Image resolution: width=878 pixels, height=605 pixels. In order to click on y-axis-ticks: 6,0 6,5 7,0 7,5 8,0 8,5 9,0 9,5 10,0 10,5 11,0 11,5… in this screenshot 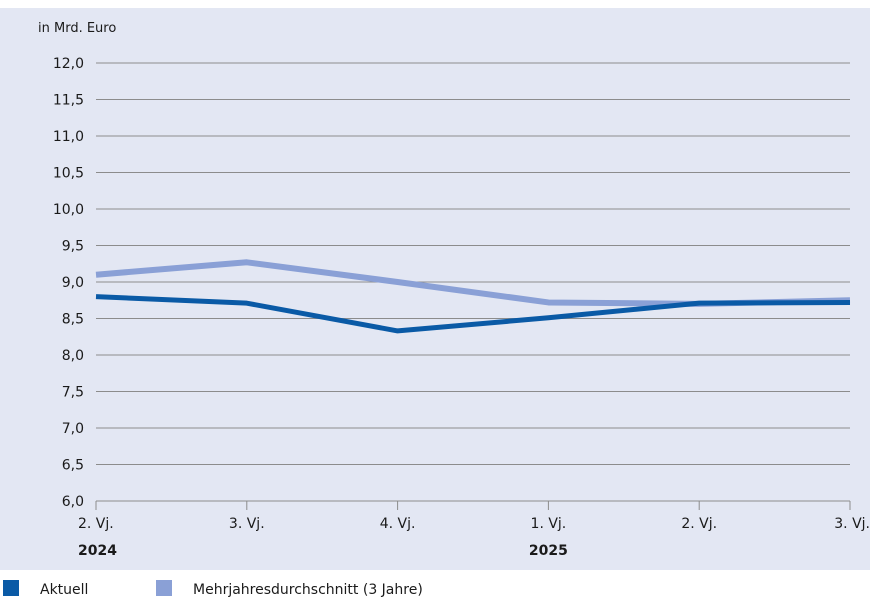, I will do `click(68, 283)`.